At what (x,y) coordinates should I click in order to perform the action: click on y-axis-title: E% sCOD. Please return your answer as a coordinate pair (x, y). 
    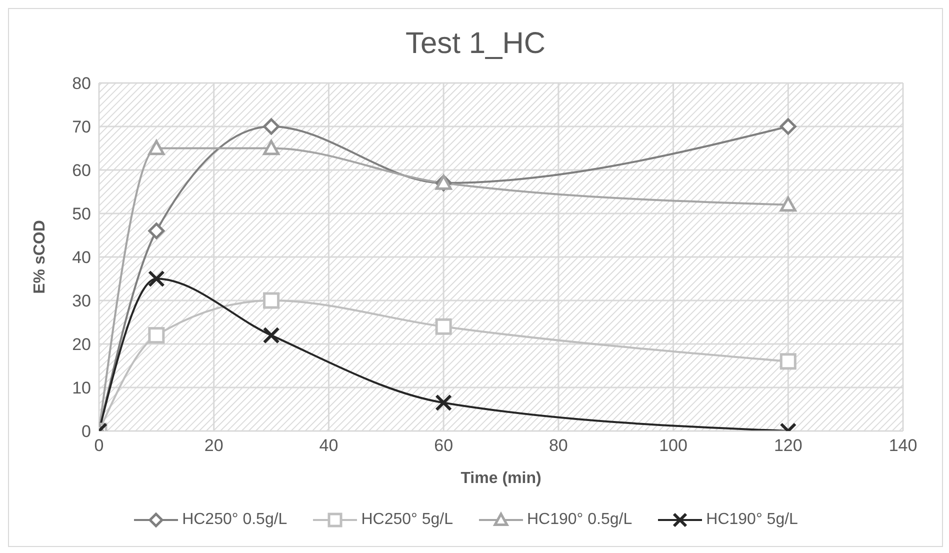
    Looking at the image, I should click on (40, 257).